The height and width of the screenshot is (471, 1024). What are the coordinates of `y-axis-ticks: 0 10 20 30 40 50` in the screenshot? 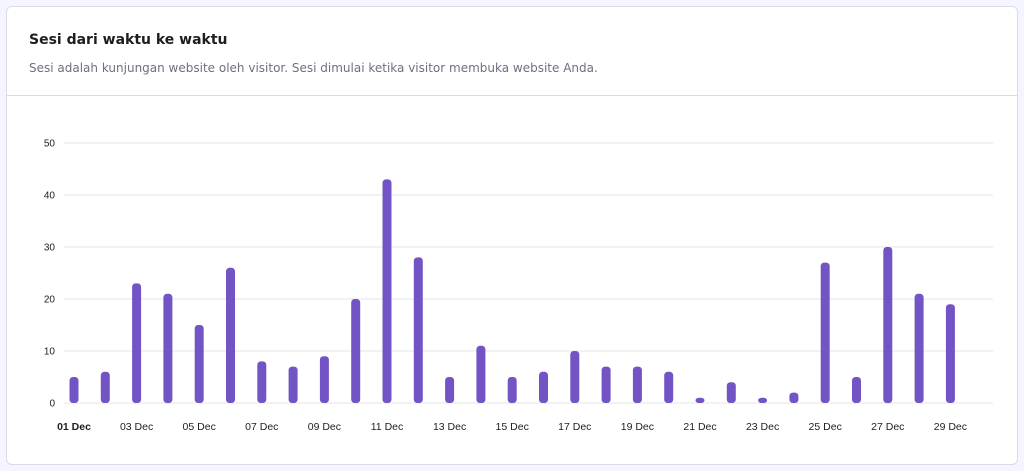 It's located at (50, 274).